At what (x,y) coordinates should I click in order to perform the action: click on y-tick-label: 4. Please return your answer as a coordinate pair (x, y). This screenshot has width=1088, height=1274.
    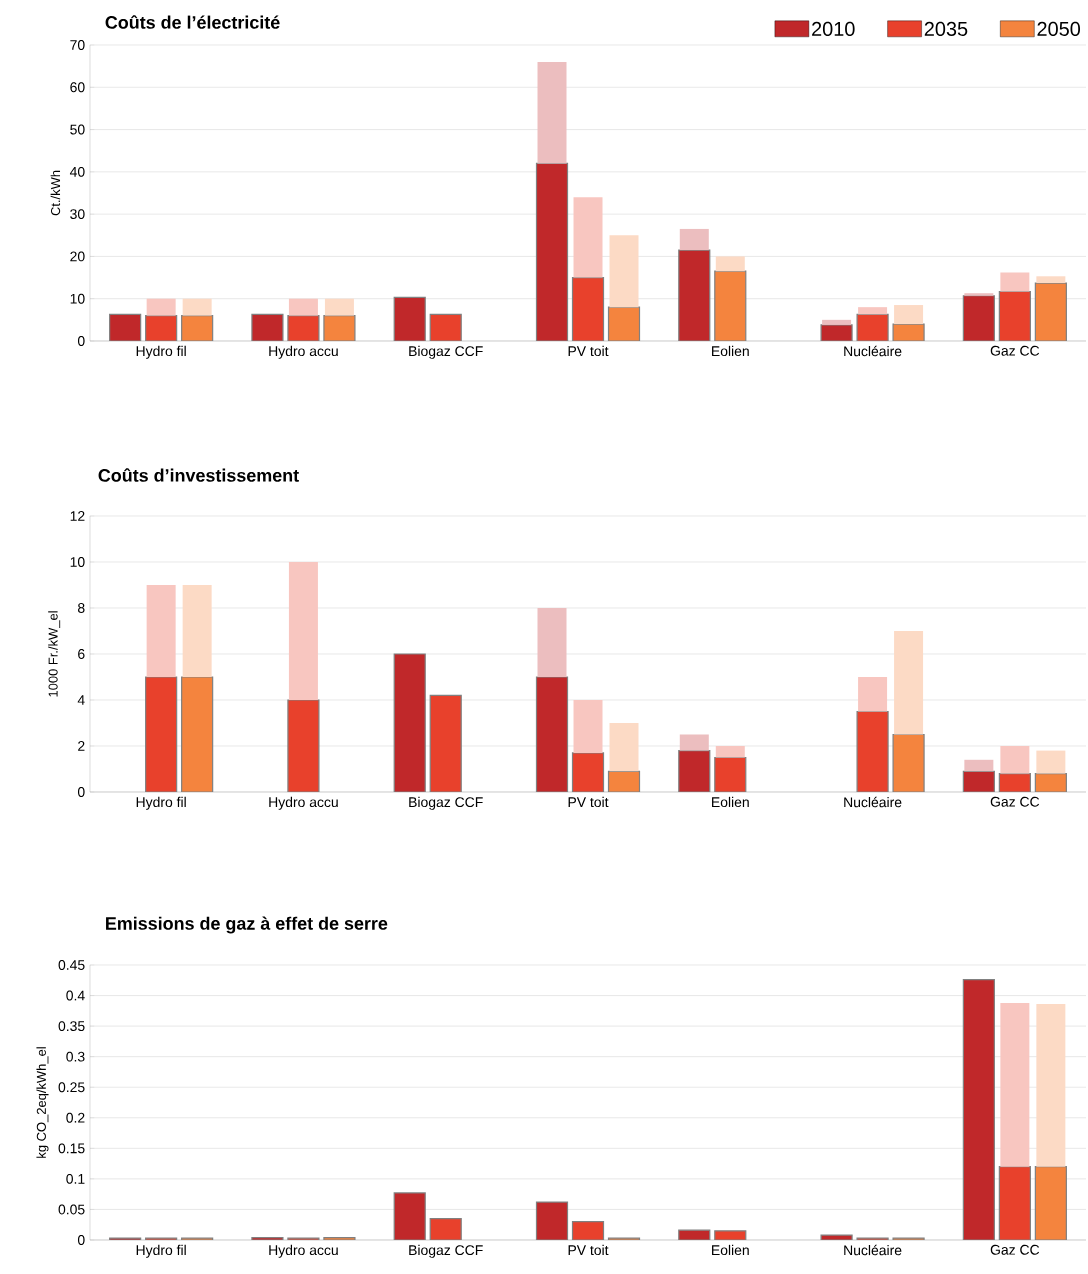
    Looking at the image, I should click on (81, 700).